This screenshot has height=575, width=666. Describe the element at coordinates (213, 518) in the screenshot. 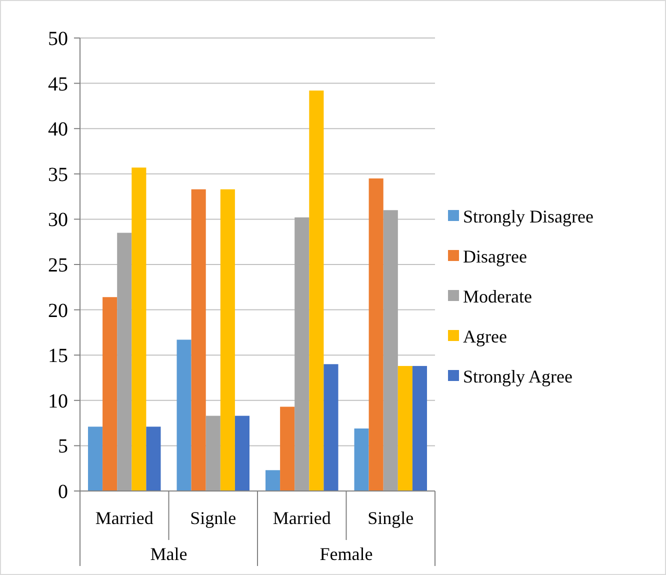

I see `x-tick-label: Signle` at that location.